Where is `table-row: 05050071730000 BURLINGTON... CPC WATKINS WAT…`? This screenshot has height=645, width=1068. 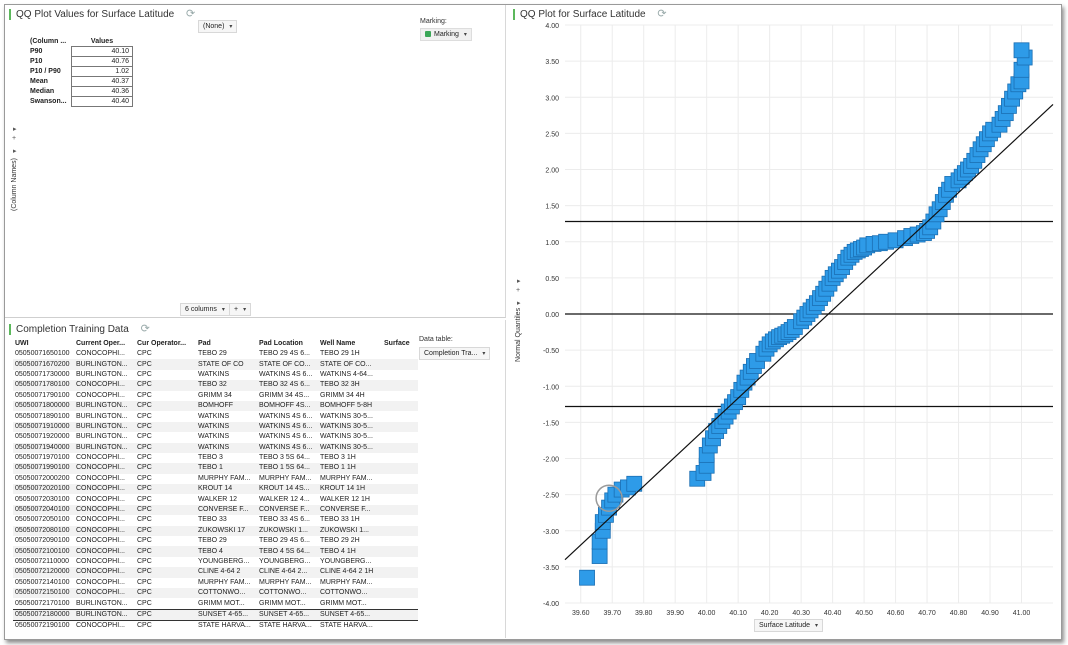 table-row: 05050071730000 BURLINGTON... CPC WATKINS WAT… is located at coordinates (215, 375).